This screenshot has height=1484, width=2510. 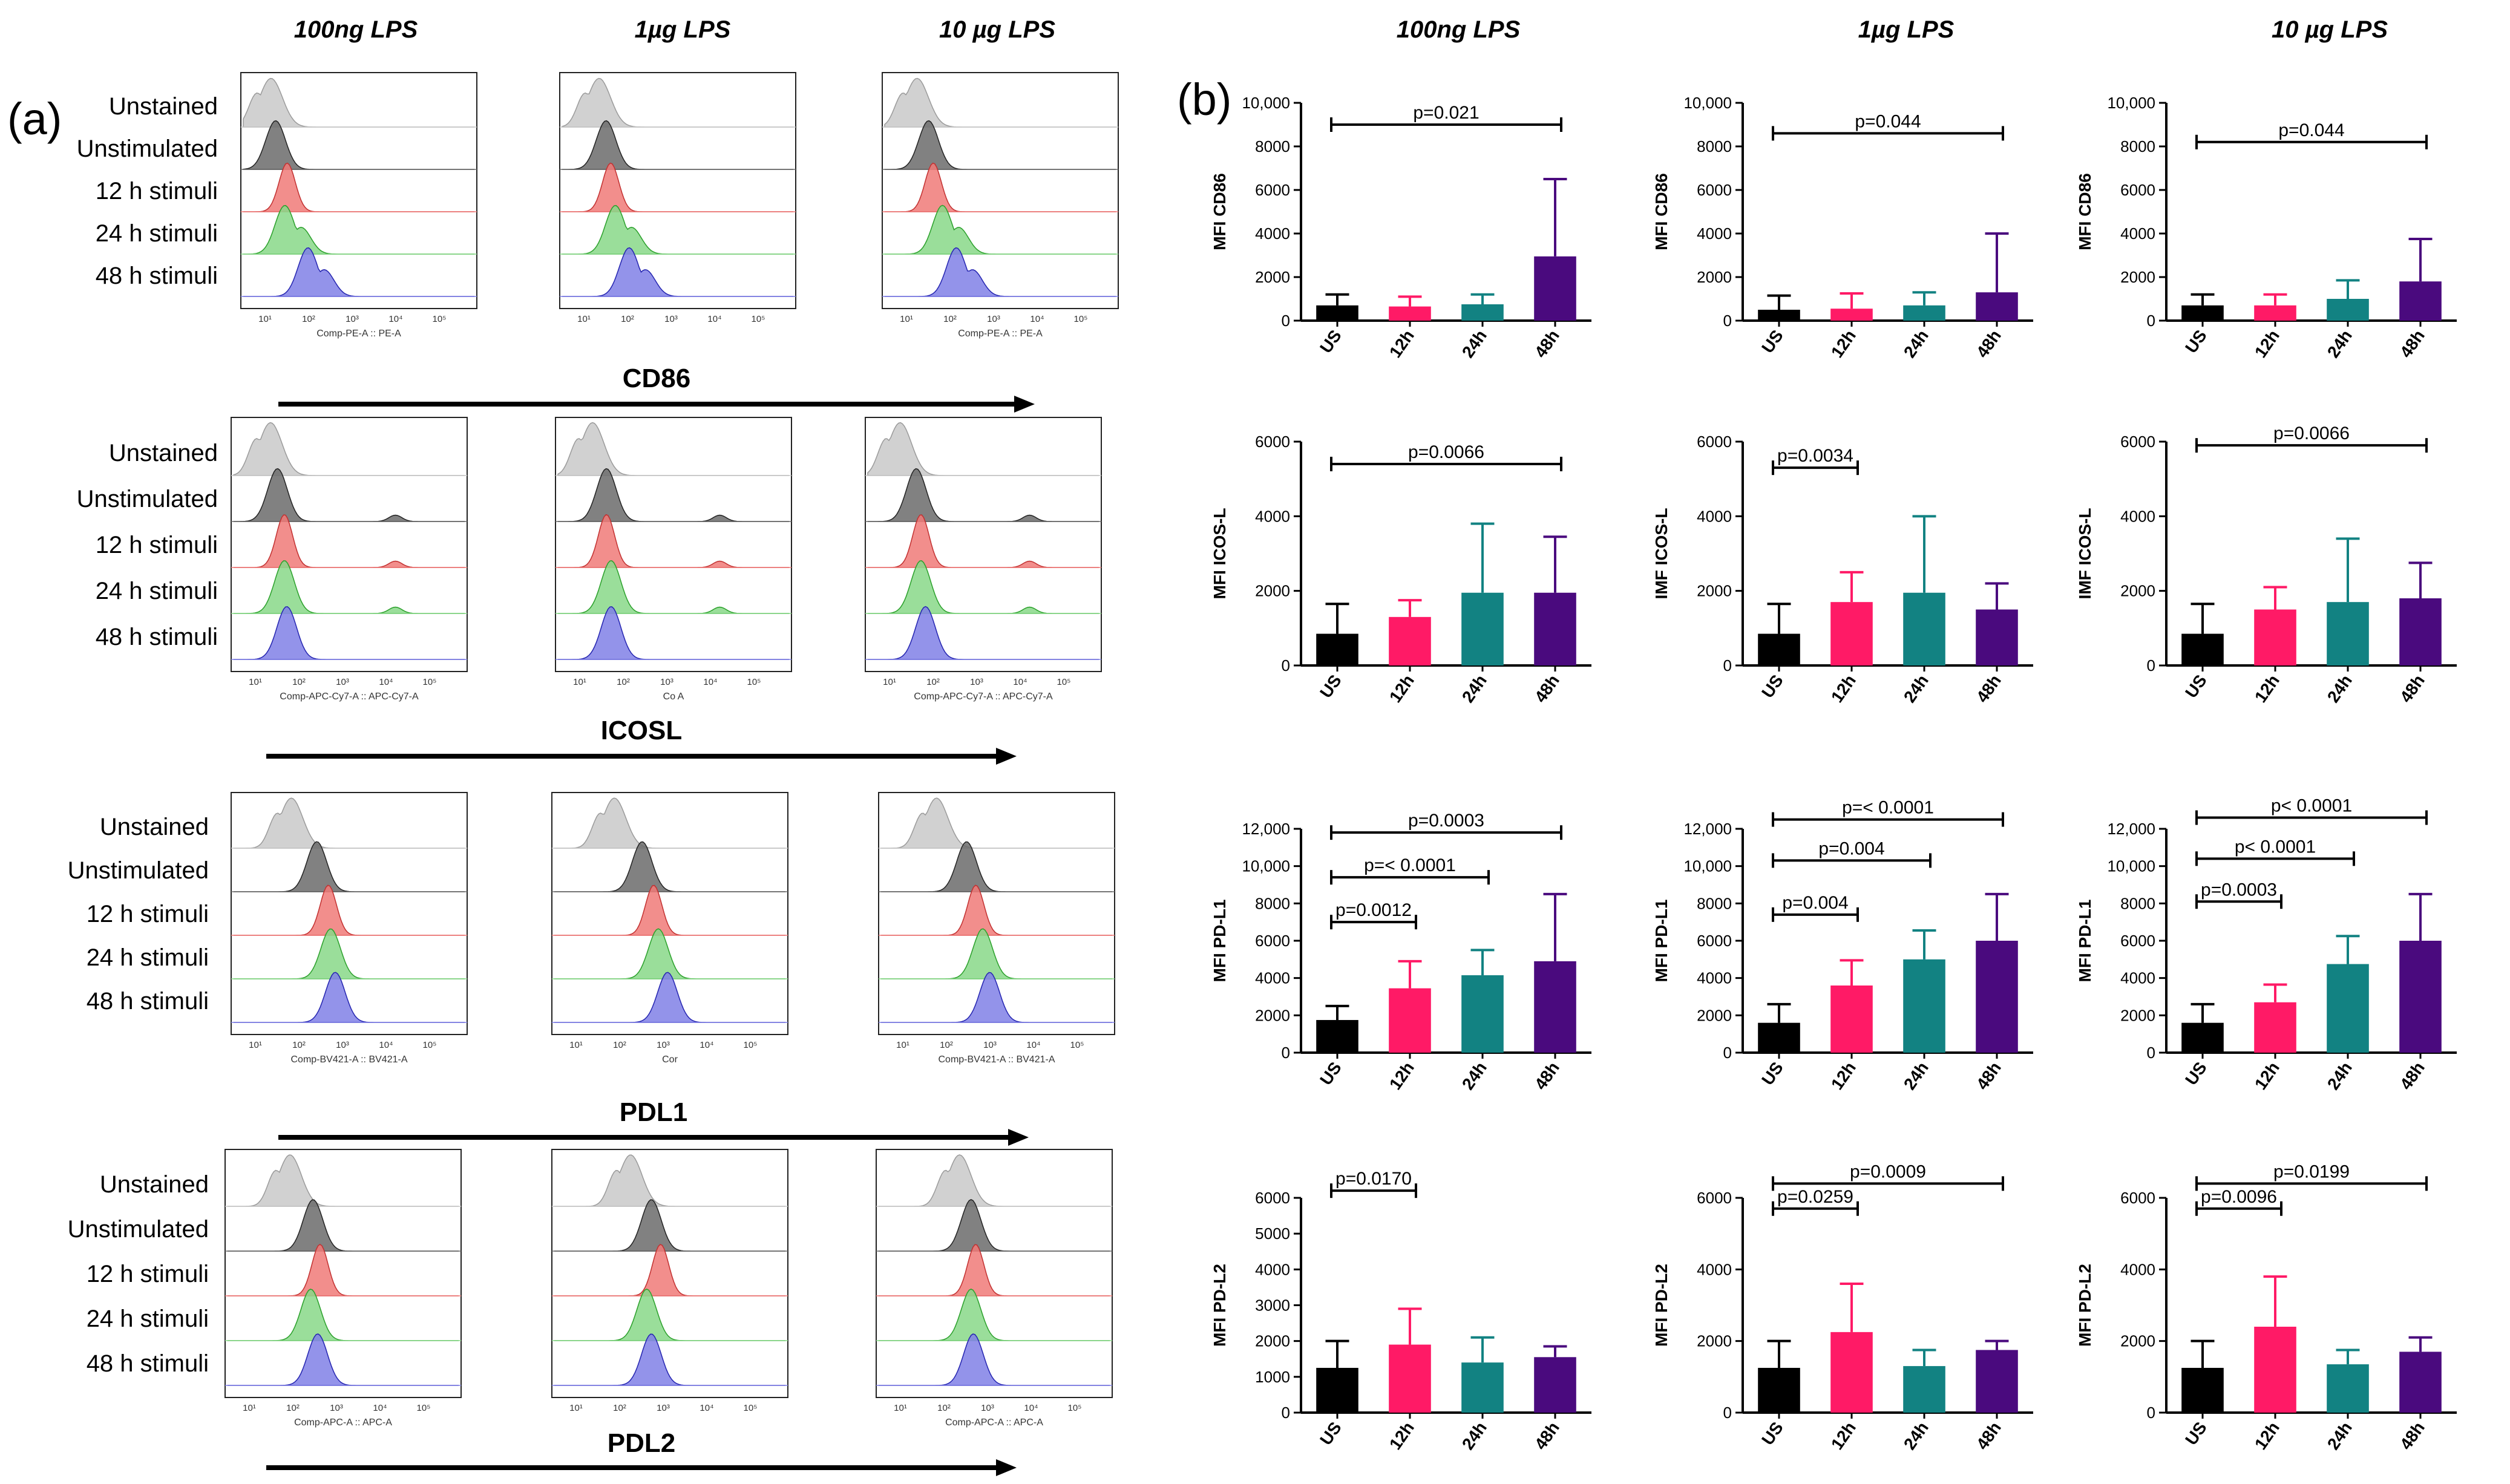 I want to click on hist-axis-label: Comp-APC-A :: APC-A, so click(x=343, y=1422).